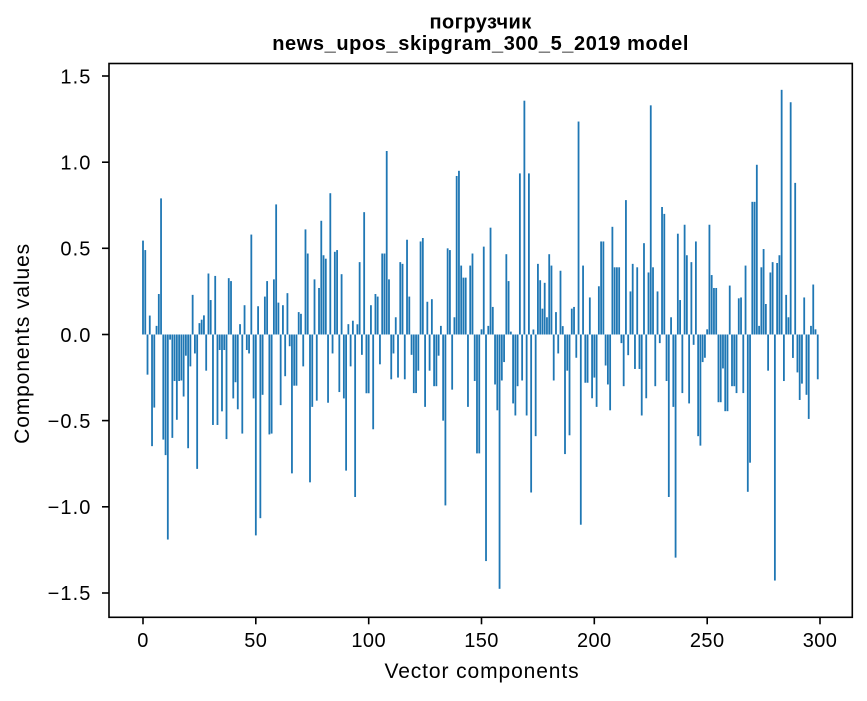 This screenshot has height=701, width=867. Describe the element at coordinates (70, 422) in the screenshot. I see `svg-text: −0.5` at that location.